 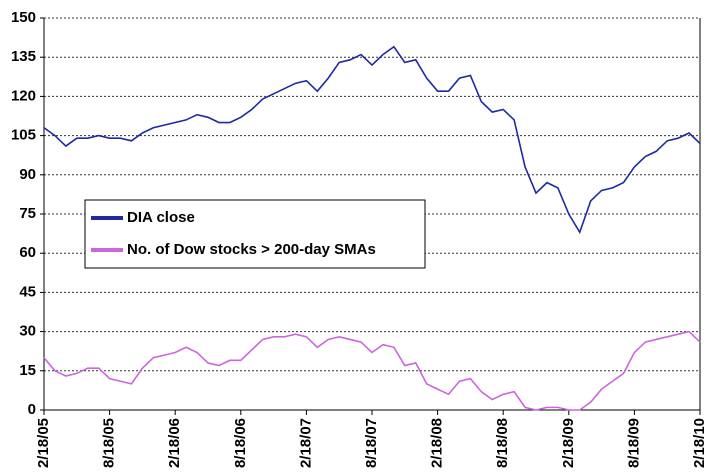 I want to click on y-tick-label: 60, so click(x=27, y=252).